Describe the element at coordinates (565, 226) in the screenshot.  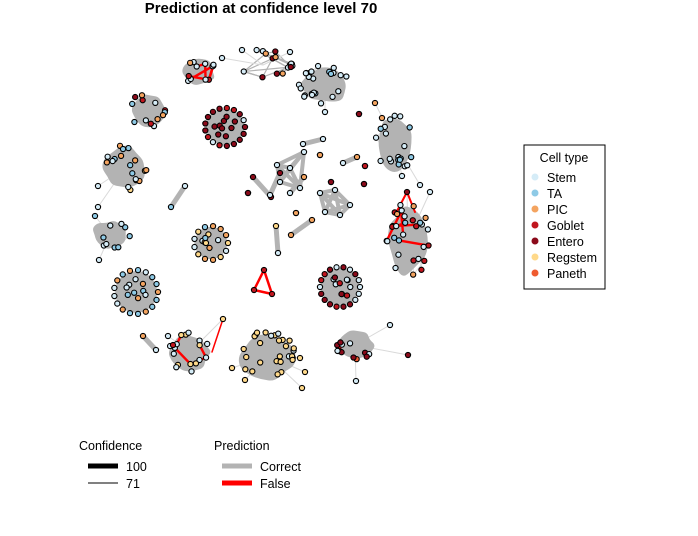
I see `legend-label-goblet: Goblet` at that location.